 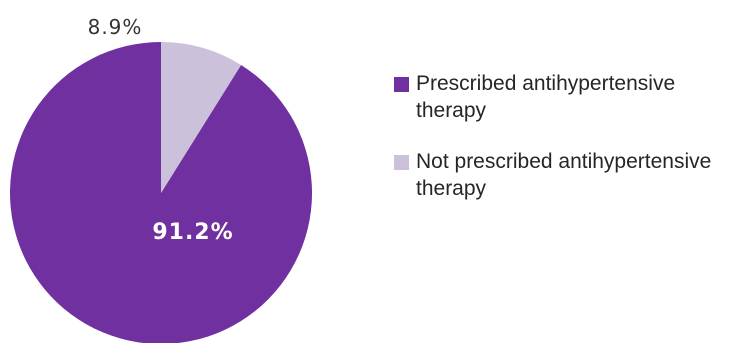 What do you see at coordinates (201, 117) in the screenshot?
I see `pie-slice-not-prescribed` at bounding box center [201, 117].